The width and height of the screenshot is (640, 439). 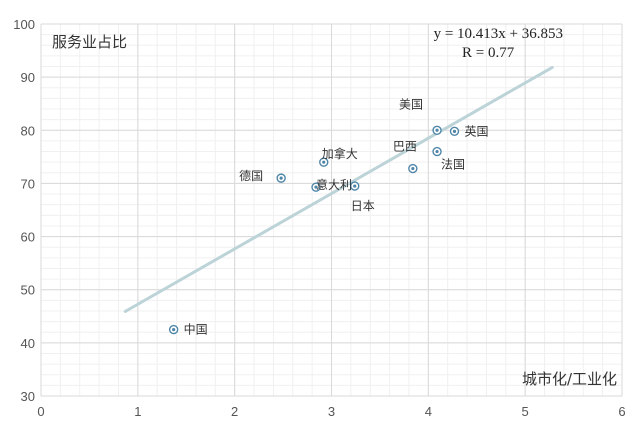 I want to click on data-point-label: 意大利, so click(x=334, y=184).